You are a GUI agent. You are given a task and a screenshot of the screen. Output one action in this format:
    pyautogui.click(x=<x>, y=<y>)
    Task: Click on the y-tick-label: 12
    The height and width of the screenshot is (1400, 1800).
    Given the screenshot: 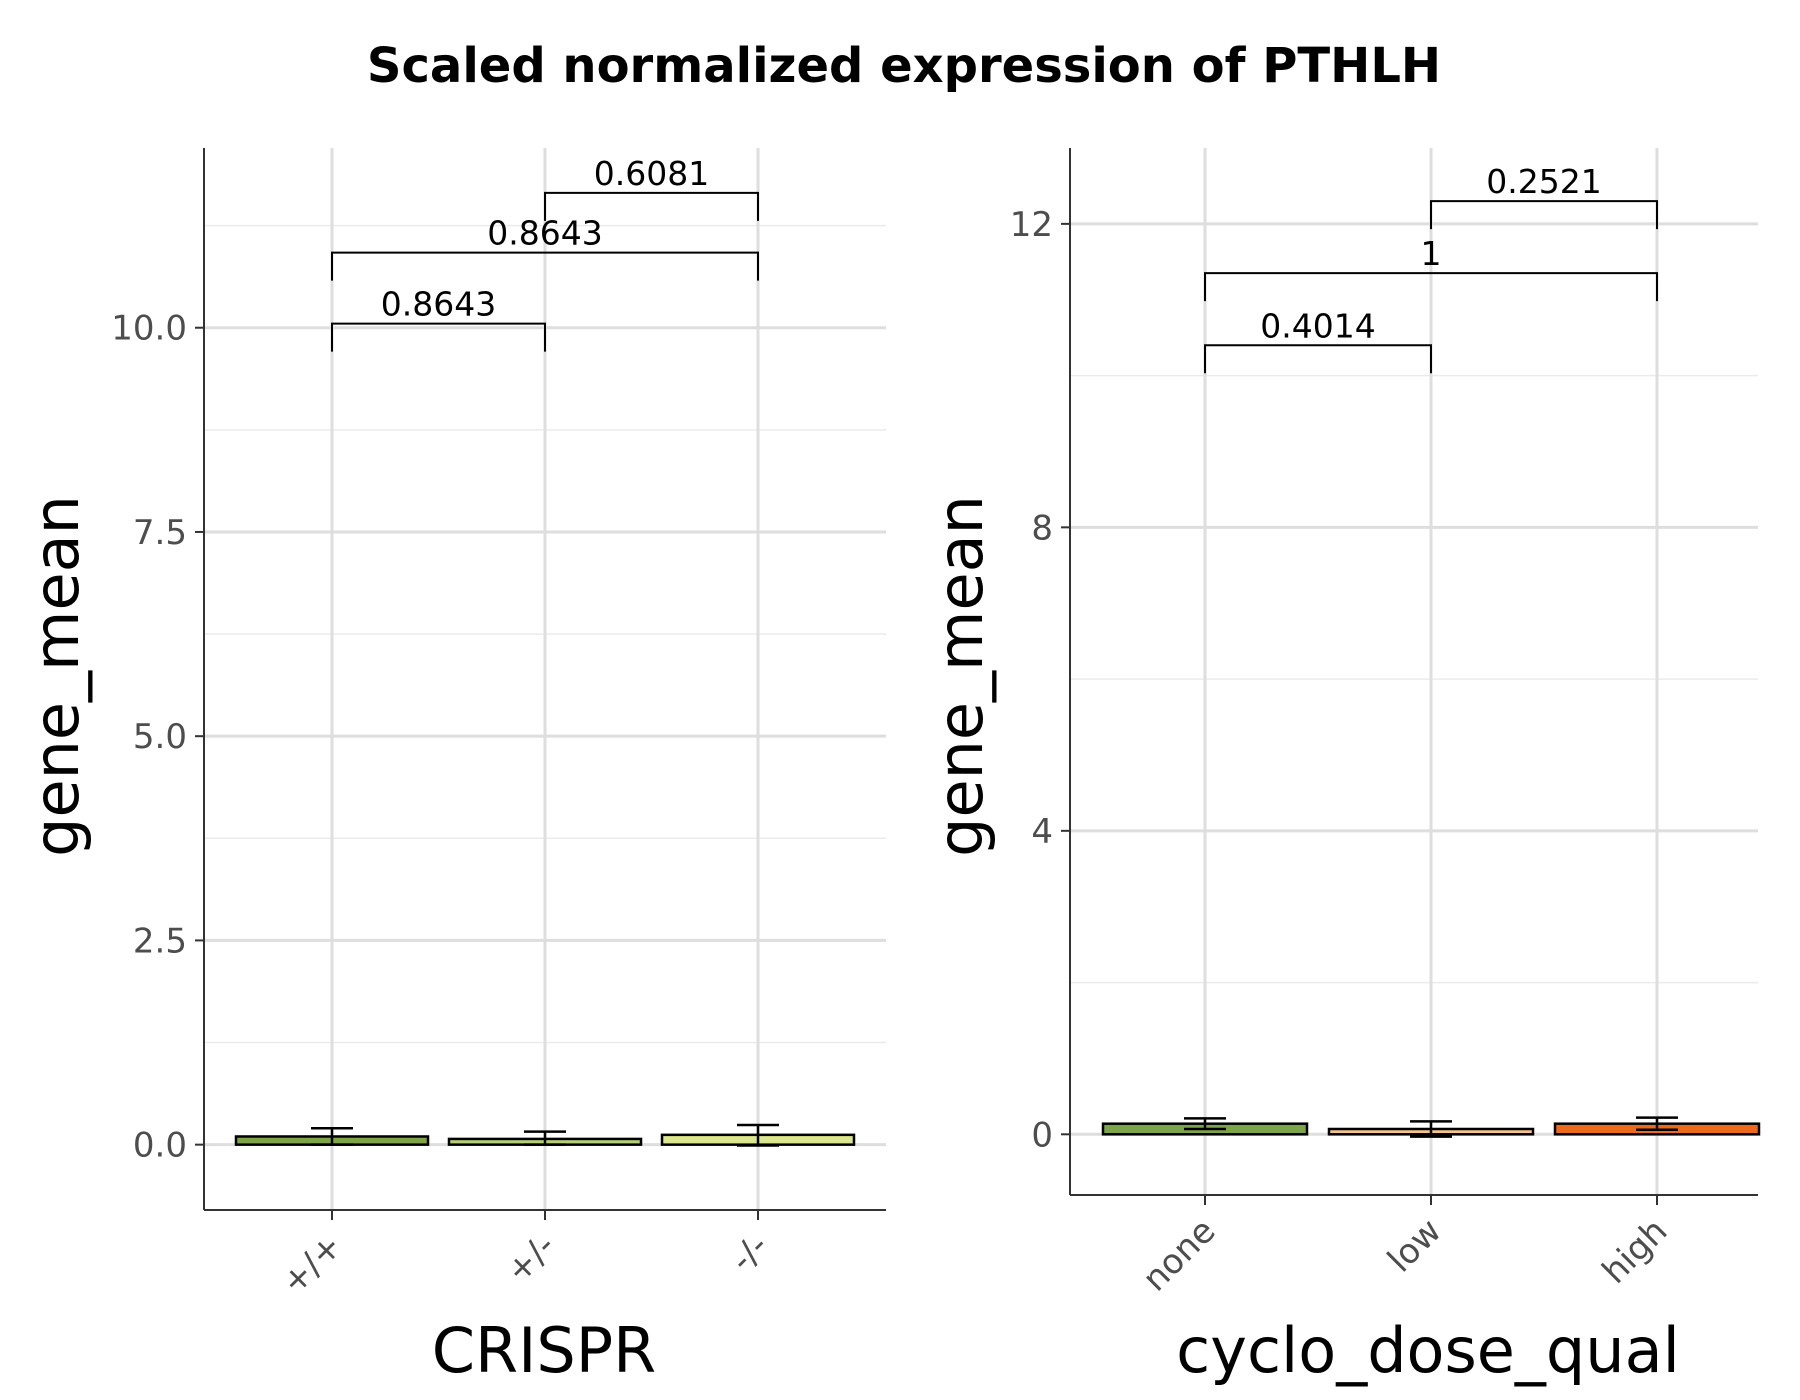 What is the action you would take?
    pyautogui.click(x=1031, y=225)
    